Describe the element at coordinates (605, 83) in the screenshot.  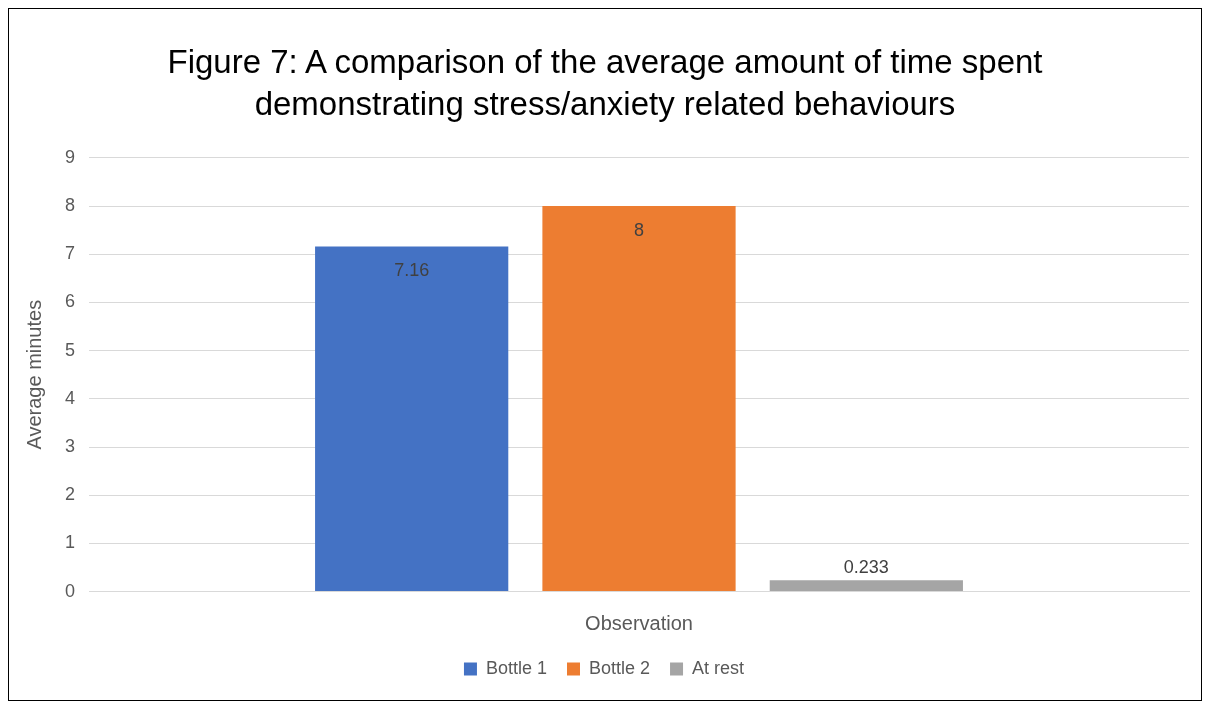
I see `chart-title: Figure 7: A comparison of the average amount of time spent demonstrating stress/anxiety related behaviours` at that location.